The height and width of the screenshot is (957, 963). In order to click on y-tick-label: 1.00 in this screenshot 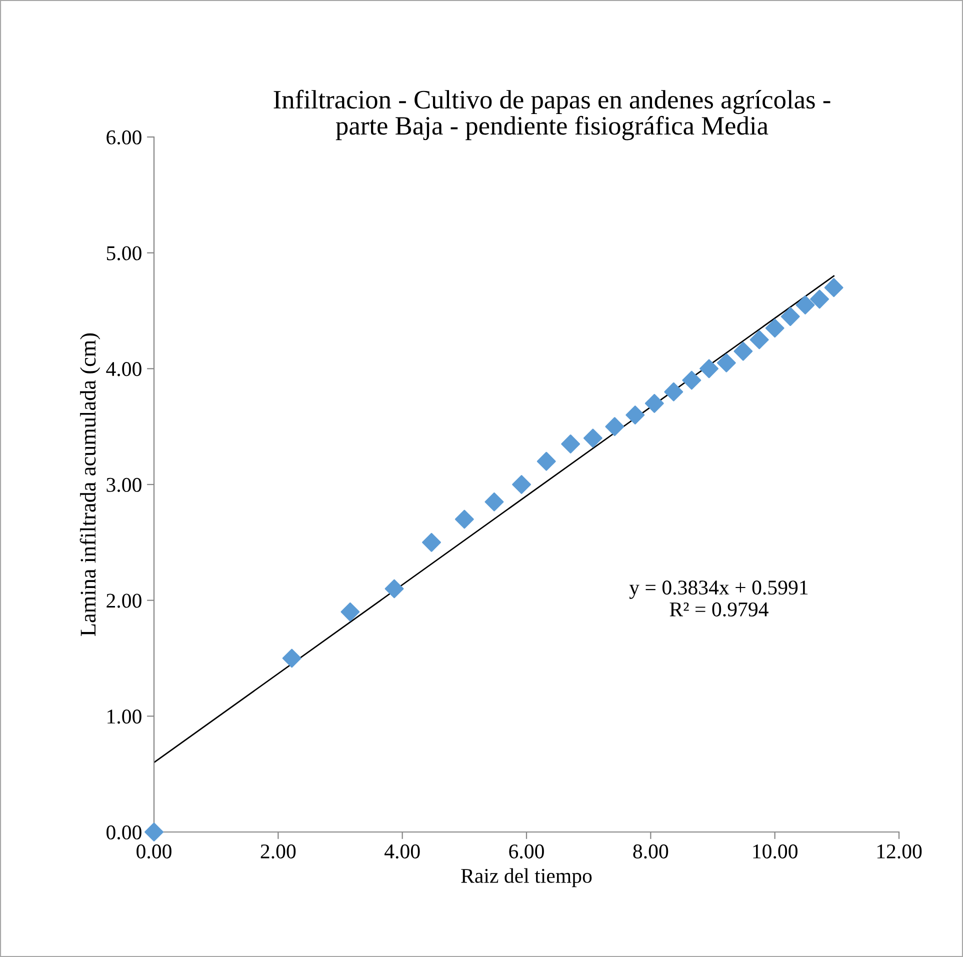, I will do `click(125, 717)`.